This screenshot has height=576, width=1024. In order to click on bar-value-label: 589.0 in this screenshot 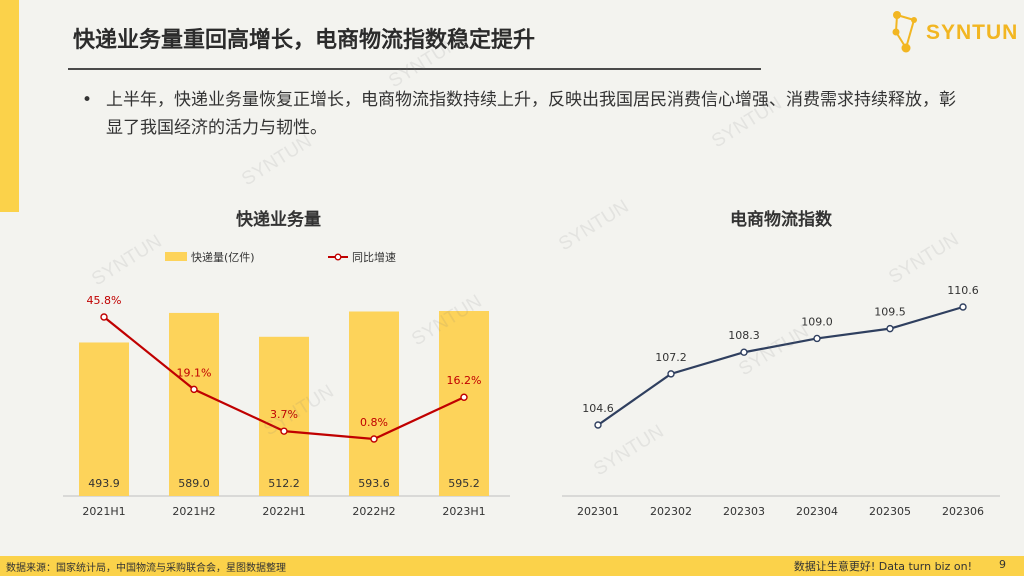, I will do `click(194, 483)`.